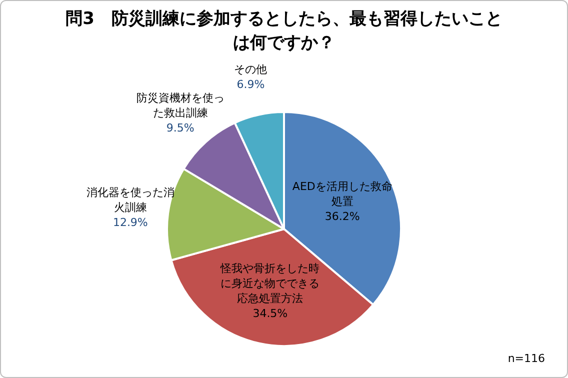 The image size is (568, 378). What do you see at coordinates (250, 84) in the screenshot?
I see `data-label: 6.9%` at bounding box center [250, 84].